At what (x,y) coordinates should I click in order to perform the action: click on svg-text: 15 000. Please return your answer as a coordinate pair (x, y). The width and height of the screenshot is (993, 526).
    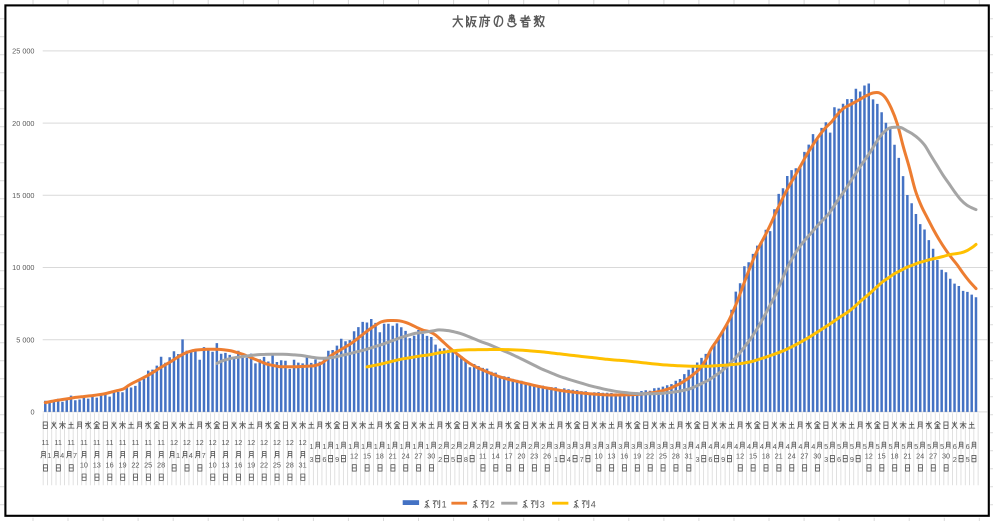
    Looking at the image, I should click on (23, 195).